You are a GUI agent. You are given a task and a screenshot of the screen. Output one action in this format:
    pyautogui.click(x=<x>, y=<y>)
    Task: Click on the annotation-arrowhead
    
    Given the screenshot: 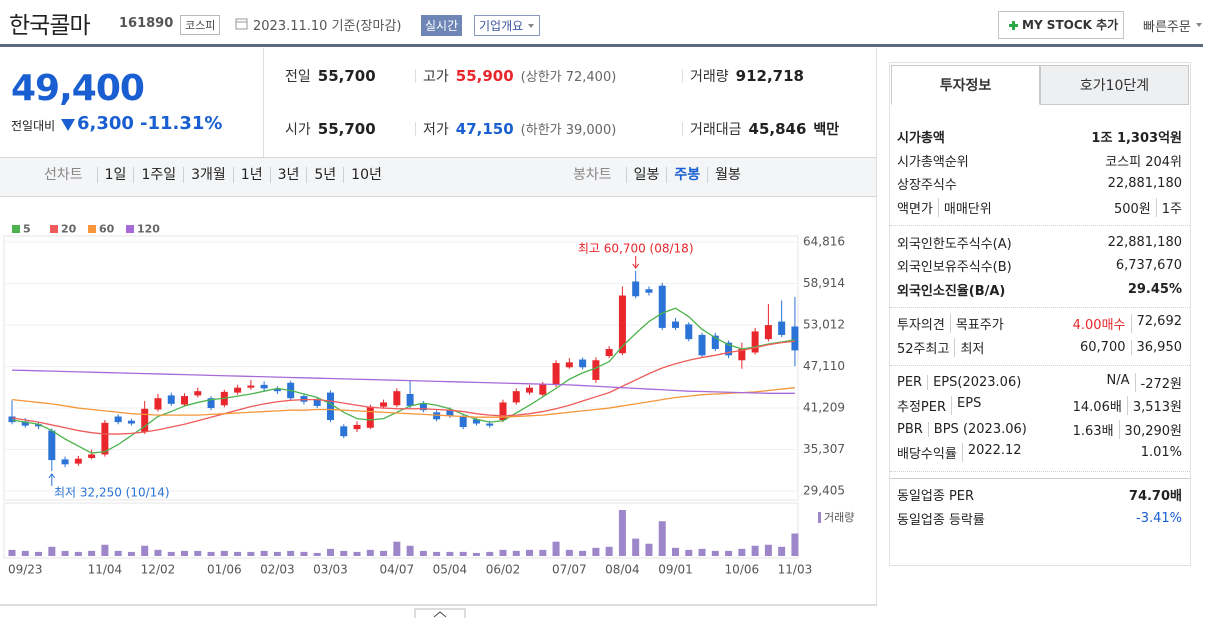 What is the action you would take?
    pyautogui.click(x=636, y=266)
    